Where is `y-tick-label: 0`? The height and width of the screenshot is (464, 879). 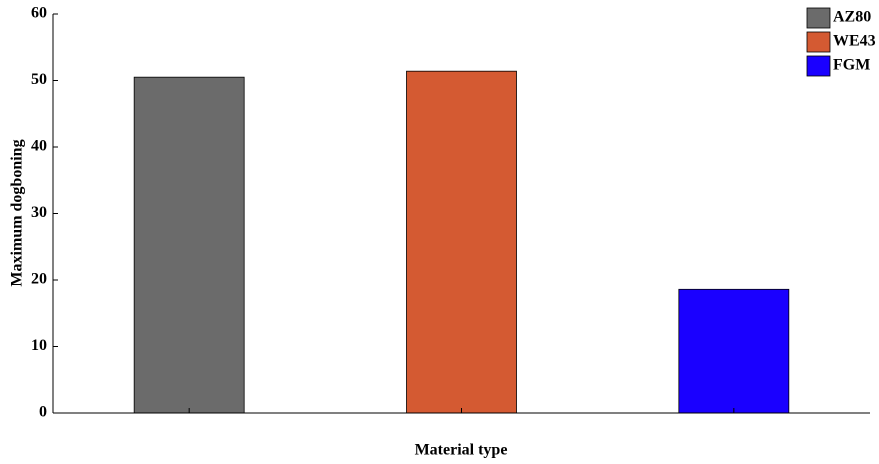
y-tick-label: 0 is located at coordinates (43, 412).